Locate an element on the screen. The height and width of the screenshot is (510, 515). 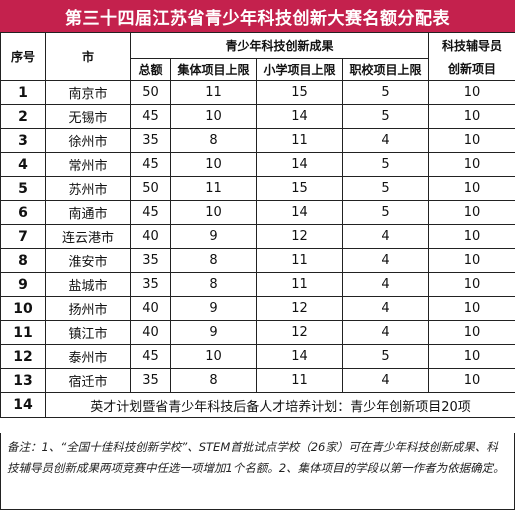
row-city: 镇江市 is located at coordinates (88, 332).